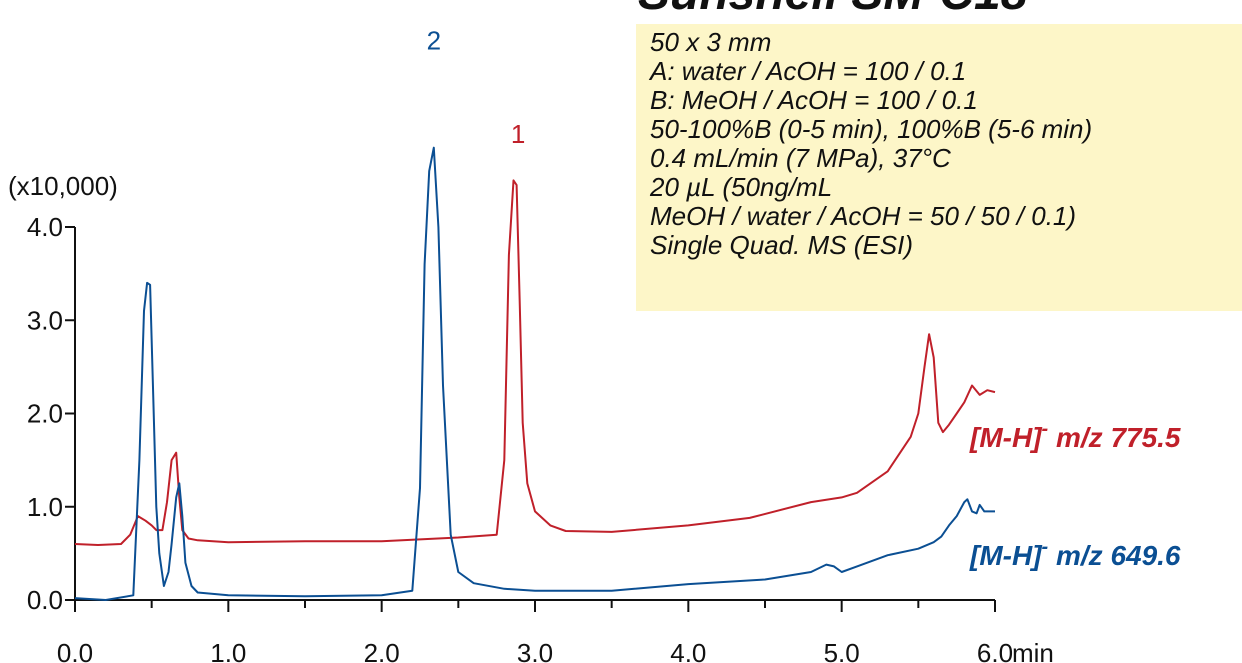 The height and width of the screenshot is (663, 1242). What do you see at coordinates (434, 41) in the screenshot?
I see `peak-label: 2` at bounding box center [434, 41].